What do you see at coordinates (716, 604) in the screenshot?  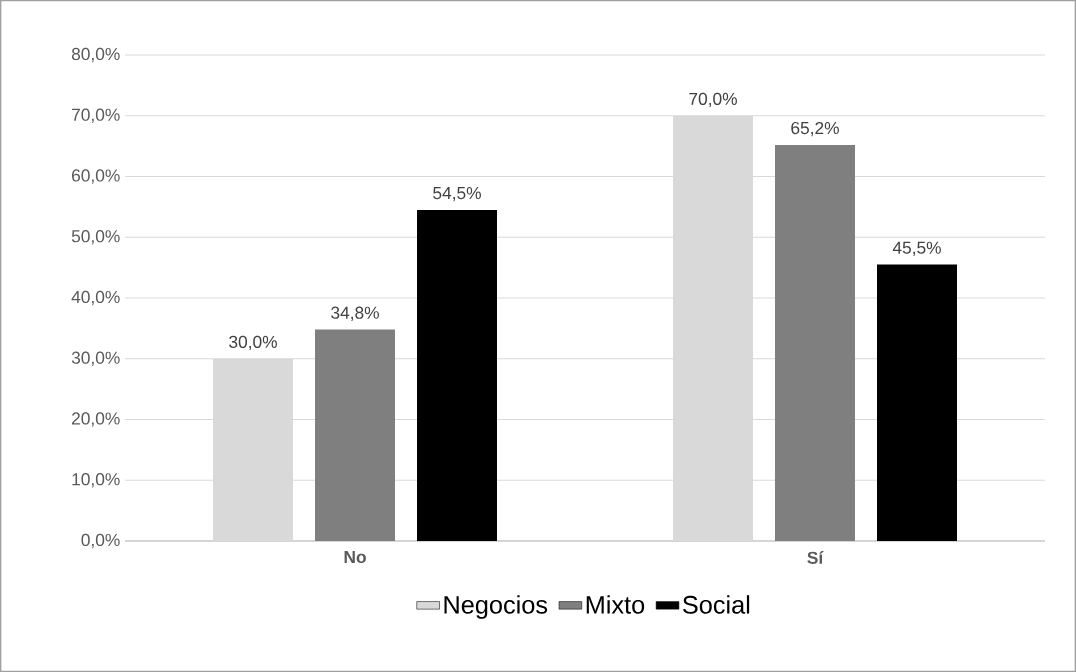 I see `legend-label: Social` at bounding box center [716, 604].